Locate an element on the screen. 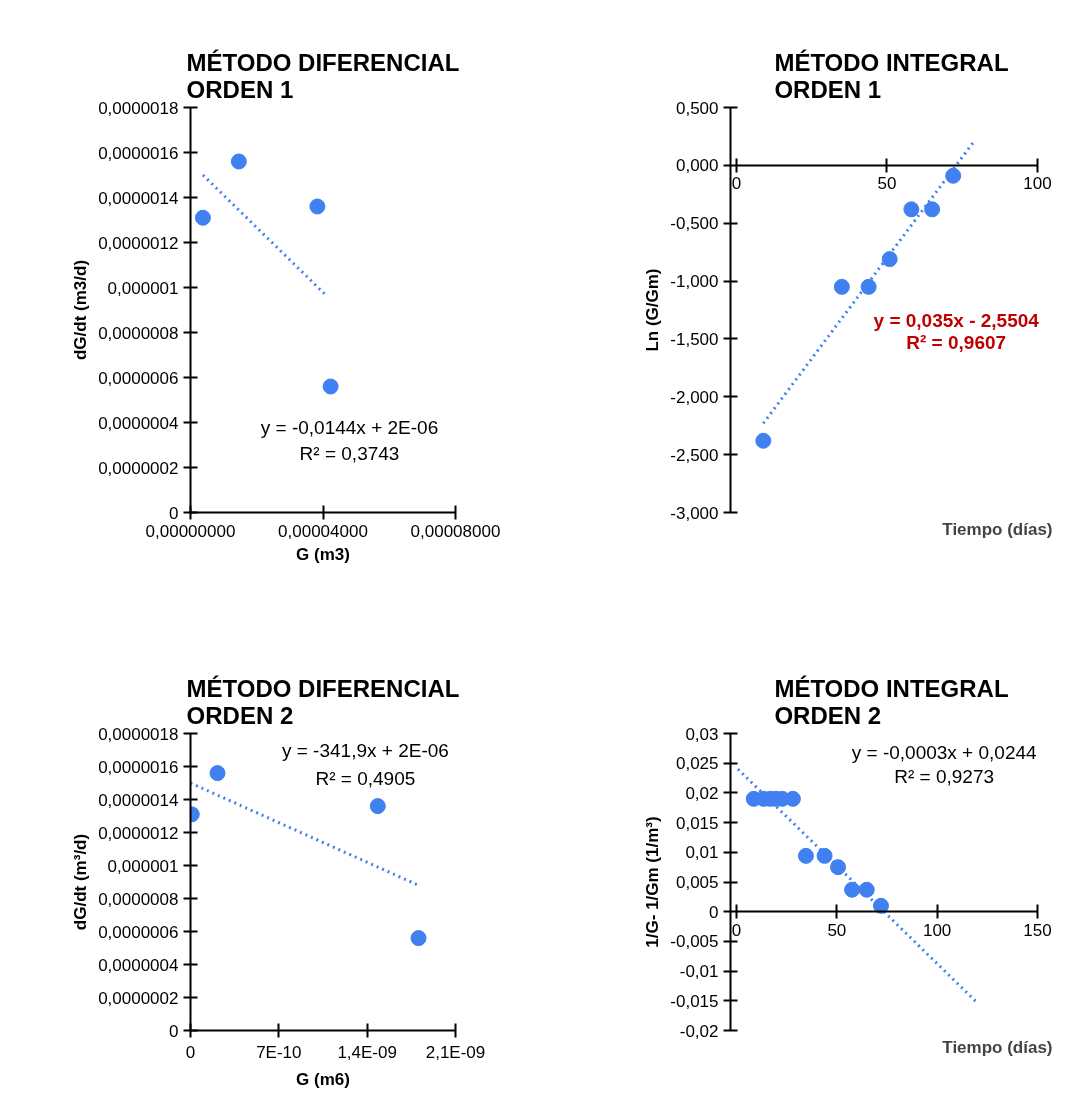  y-tick-label: 0,005 is located at coordinates (697, 882).